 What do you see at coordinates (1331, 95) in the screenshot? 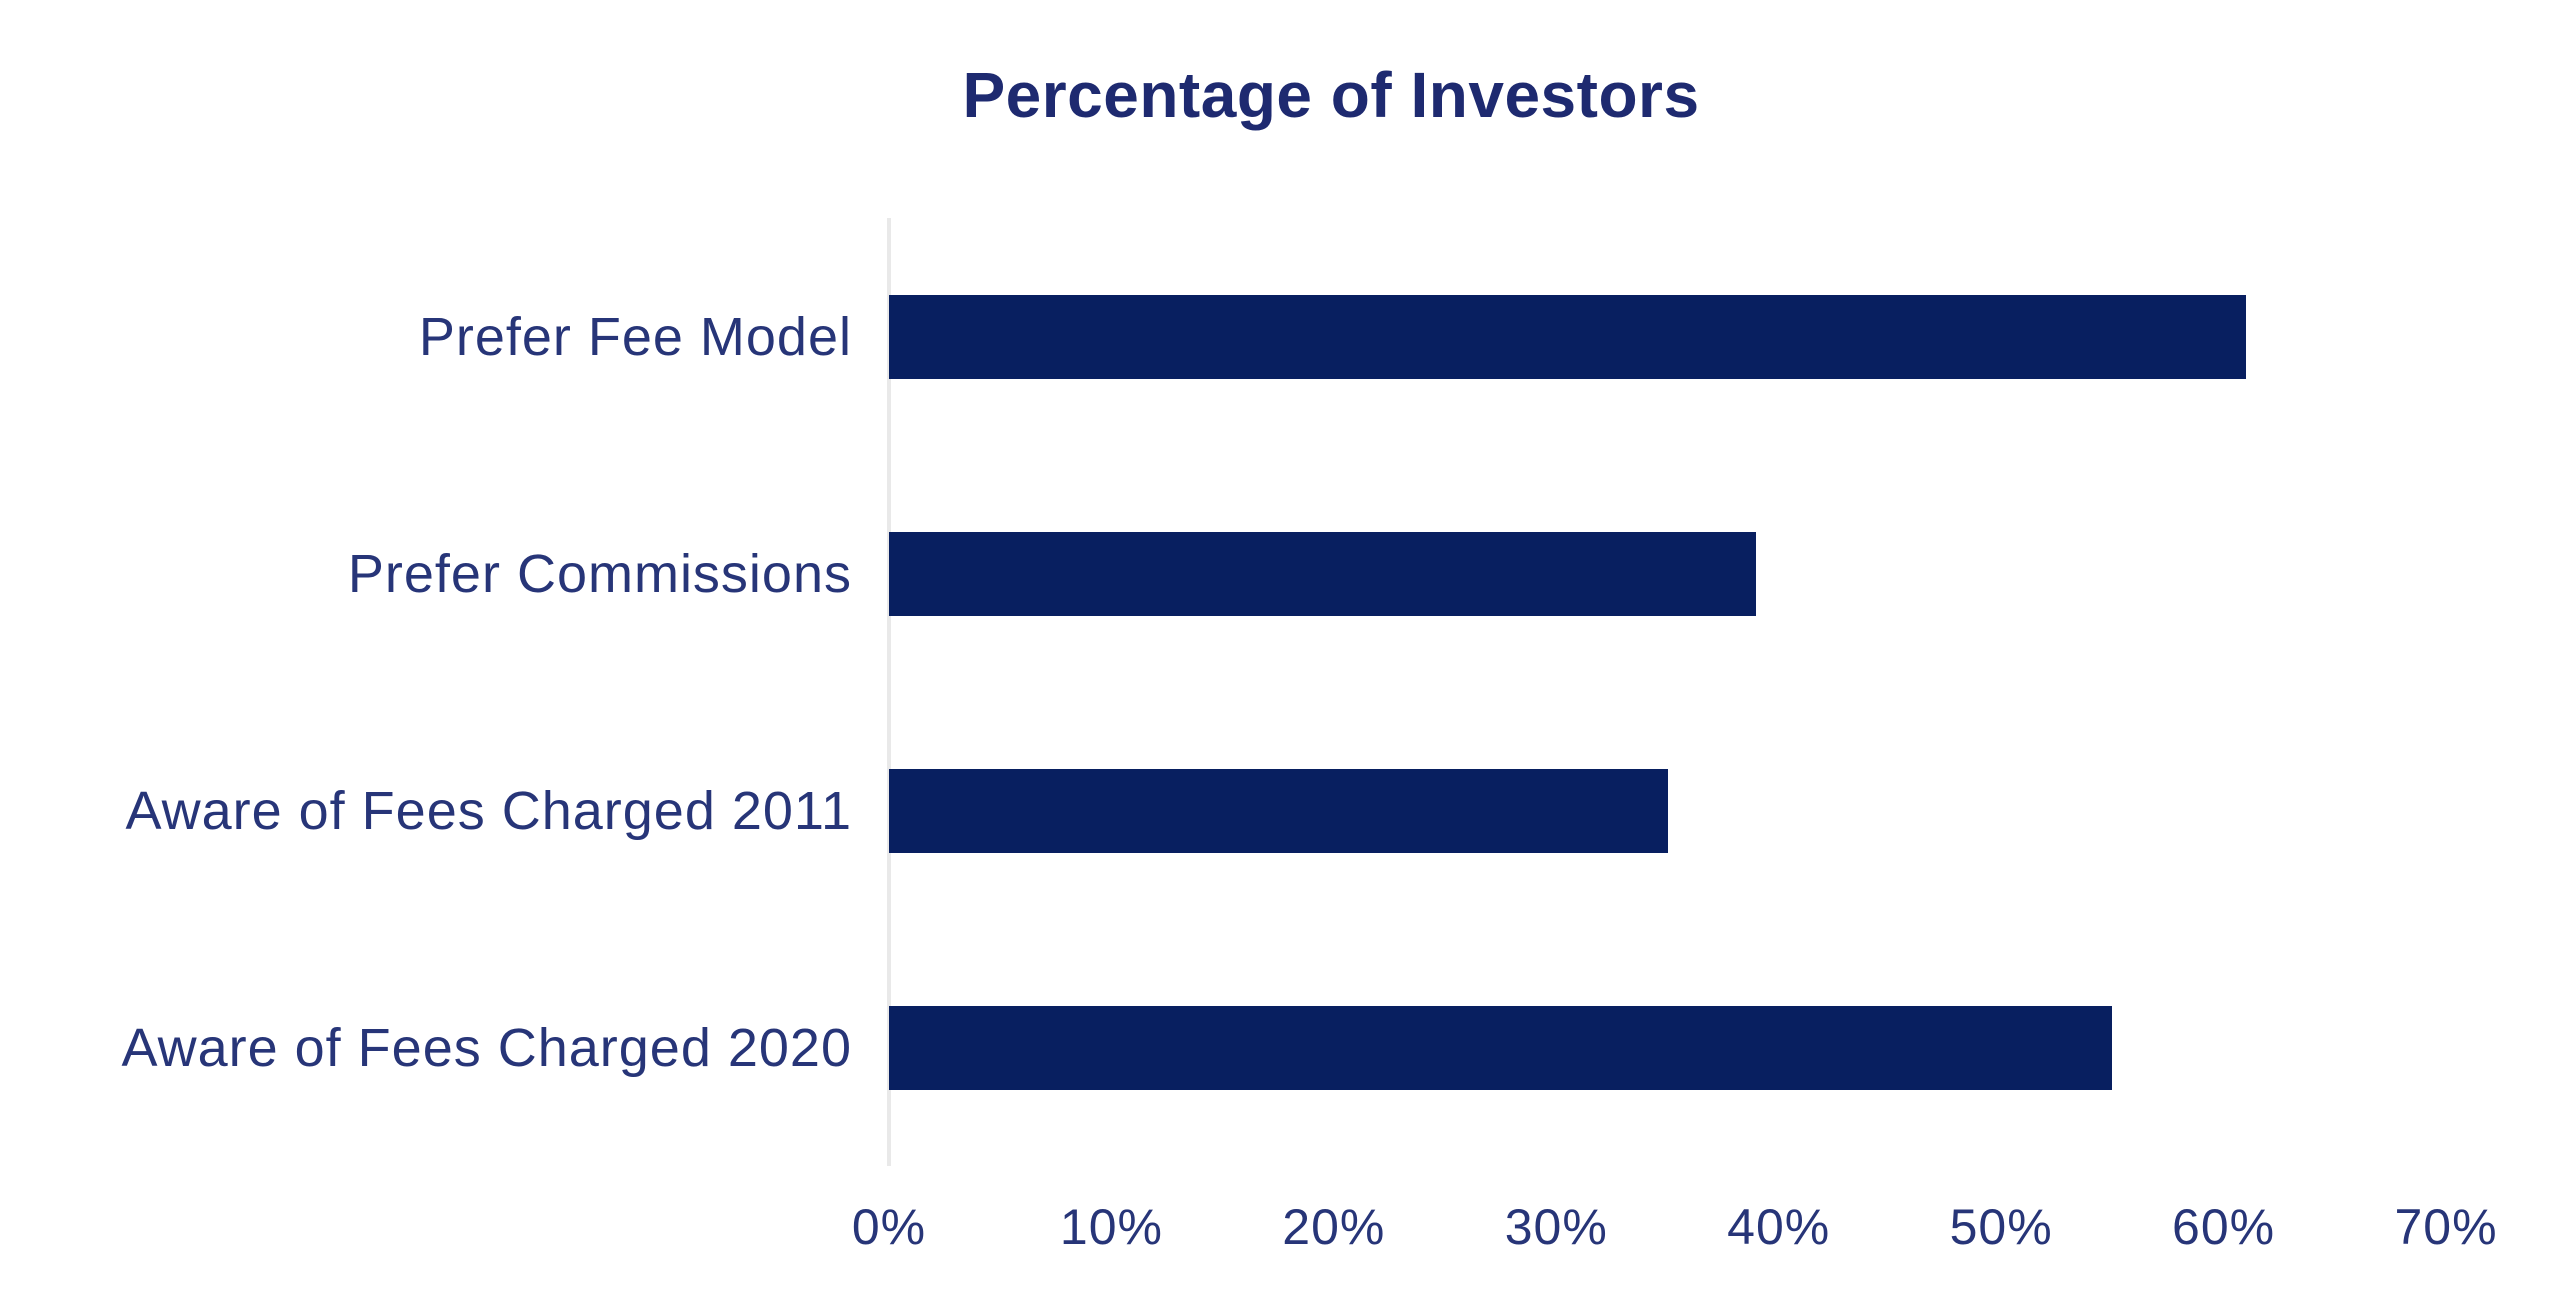
I see `chart-title: Percentage of Investors` at bounding box center [1331, 95].